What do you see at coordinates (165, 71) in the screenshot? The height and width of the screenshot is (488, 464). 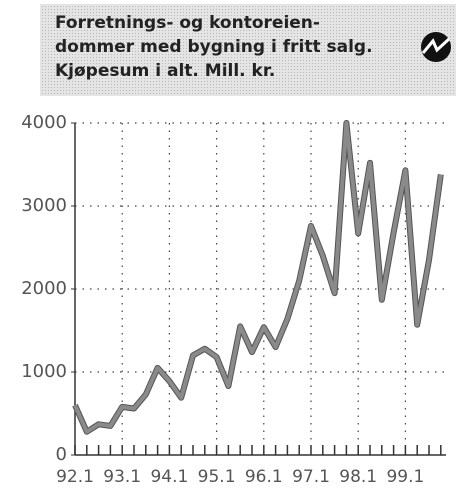 I see `chart-title: Kjøpesum i alt. Mill. kr.` at bounding box center [165, 71].